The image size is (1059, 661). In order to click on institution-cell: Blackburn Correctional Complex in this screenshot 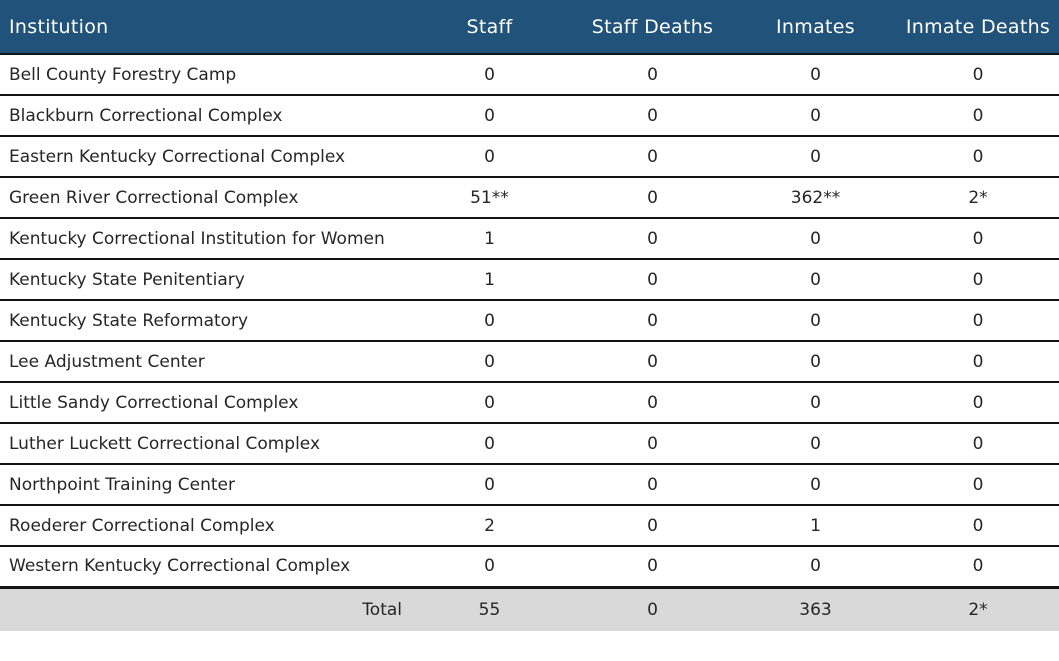, I will do `click(204, 116)`.